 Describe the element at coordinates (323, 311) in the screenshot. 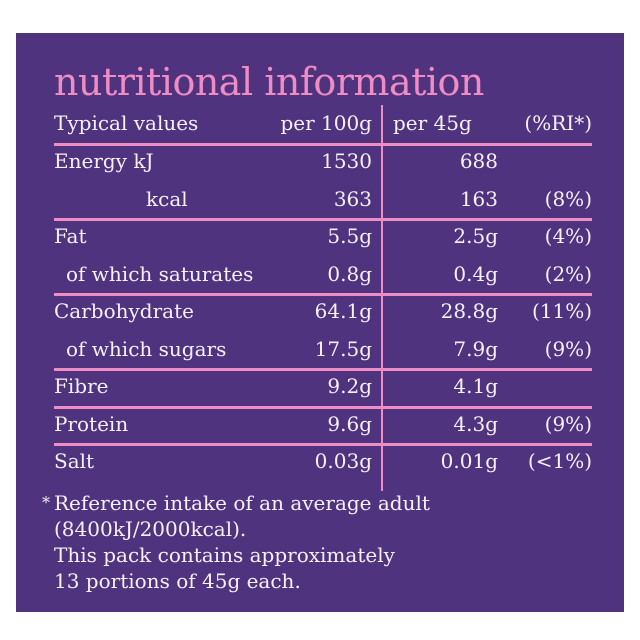

I see `table-row: Carbohydrate 64.1g 28.8g (11%)` at that location.